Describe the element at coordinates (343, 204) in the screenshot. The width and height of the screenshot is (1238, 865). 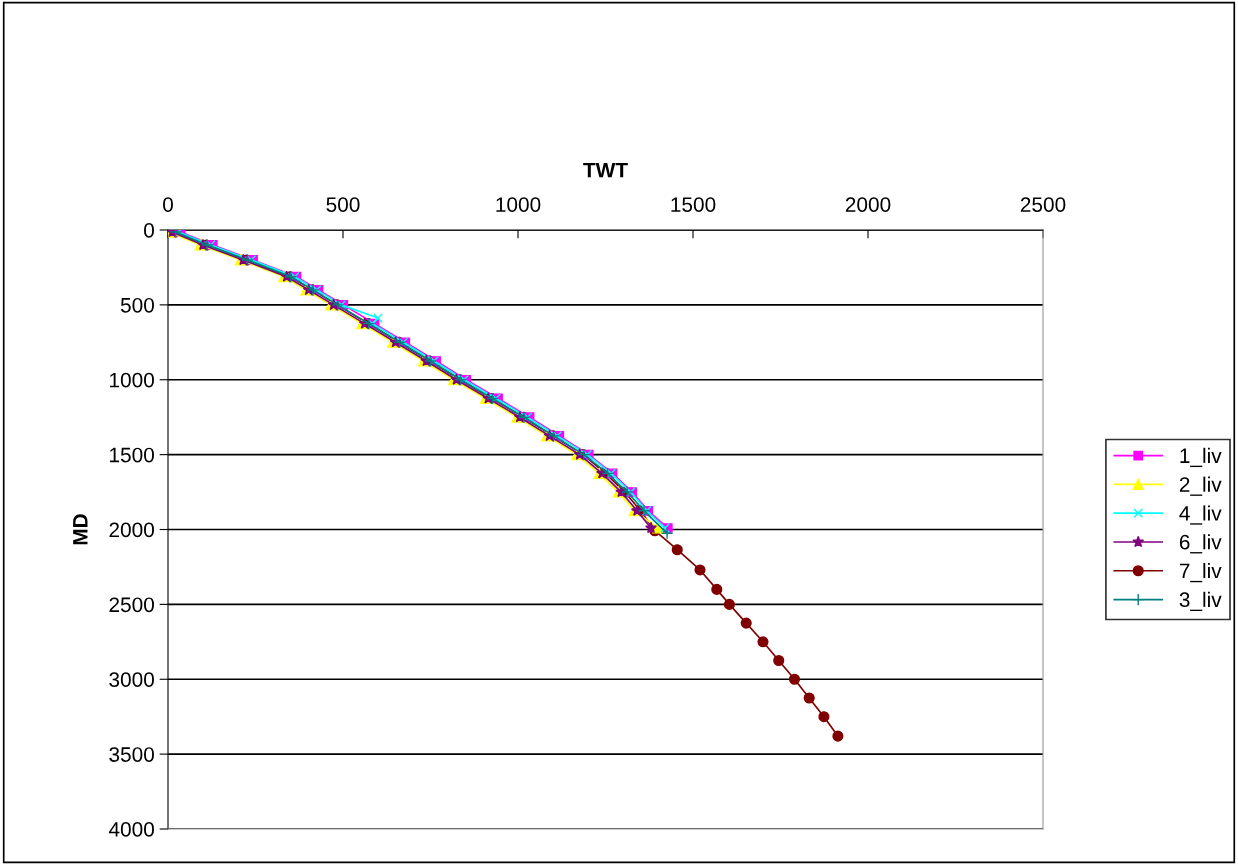
I see `x-tick-label: 500` at that location.